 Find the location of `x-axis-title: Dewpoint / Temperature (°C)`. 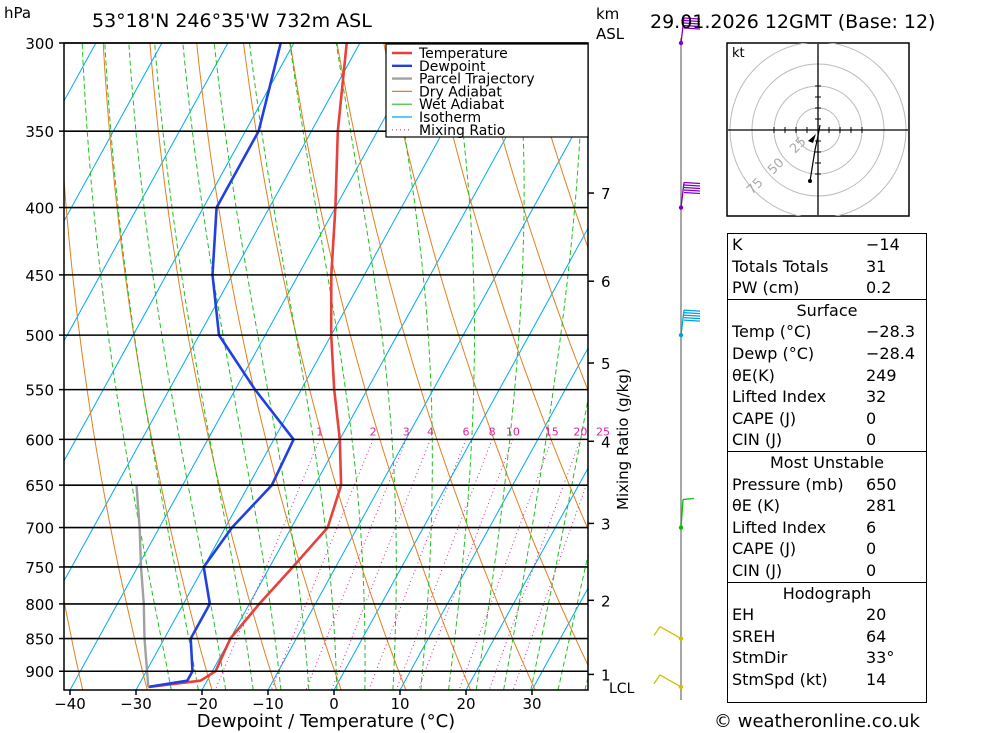

x-axis-title: Dewpoint / Temperature (°C) is located at coordinates (326, 721).